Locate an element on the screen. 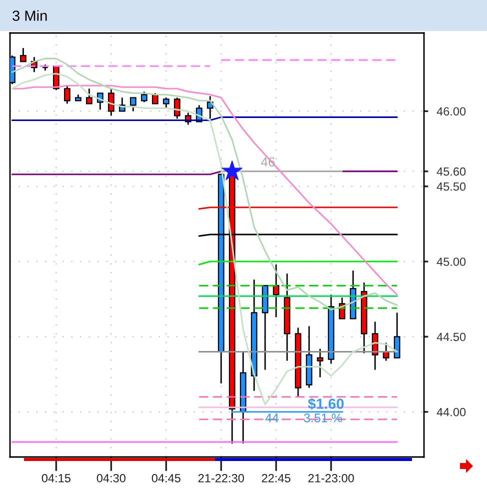 The image size is (487, 488). y-tick-label: 45.60 is located at coordinates (451, 171).